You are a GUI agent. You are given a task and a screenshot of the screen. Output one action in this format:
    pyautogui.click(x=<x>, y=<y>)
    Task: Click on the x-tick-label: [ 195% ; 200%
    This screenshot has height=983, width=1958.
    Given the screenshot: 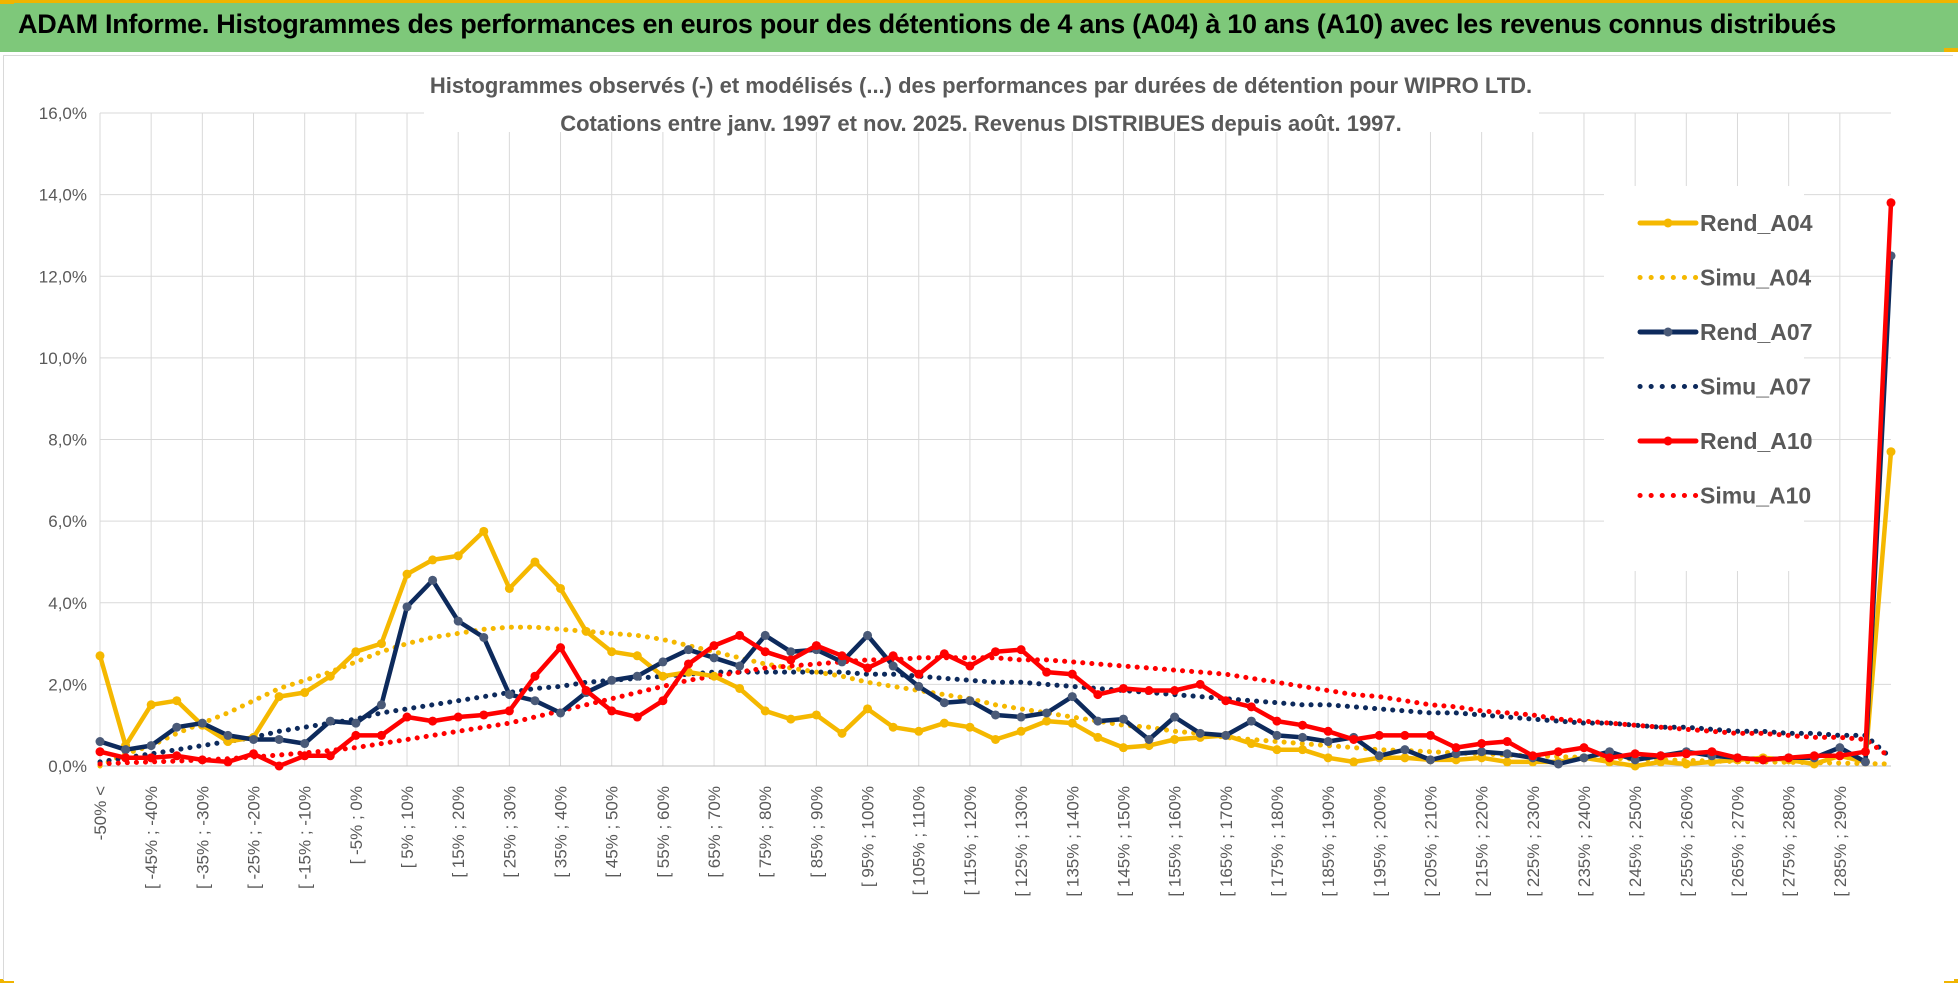 What is the action you would take?
    pyautogui.click(x=1379, y=841)
    